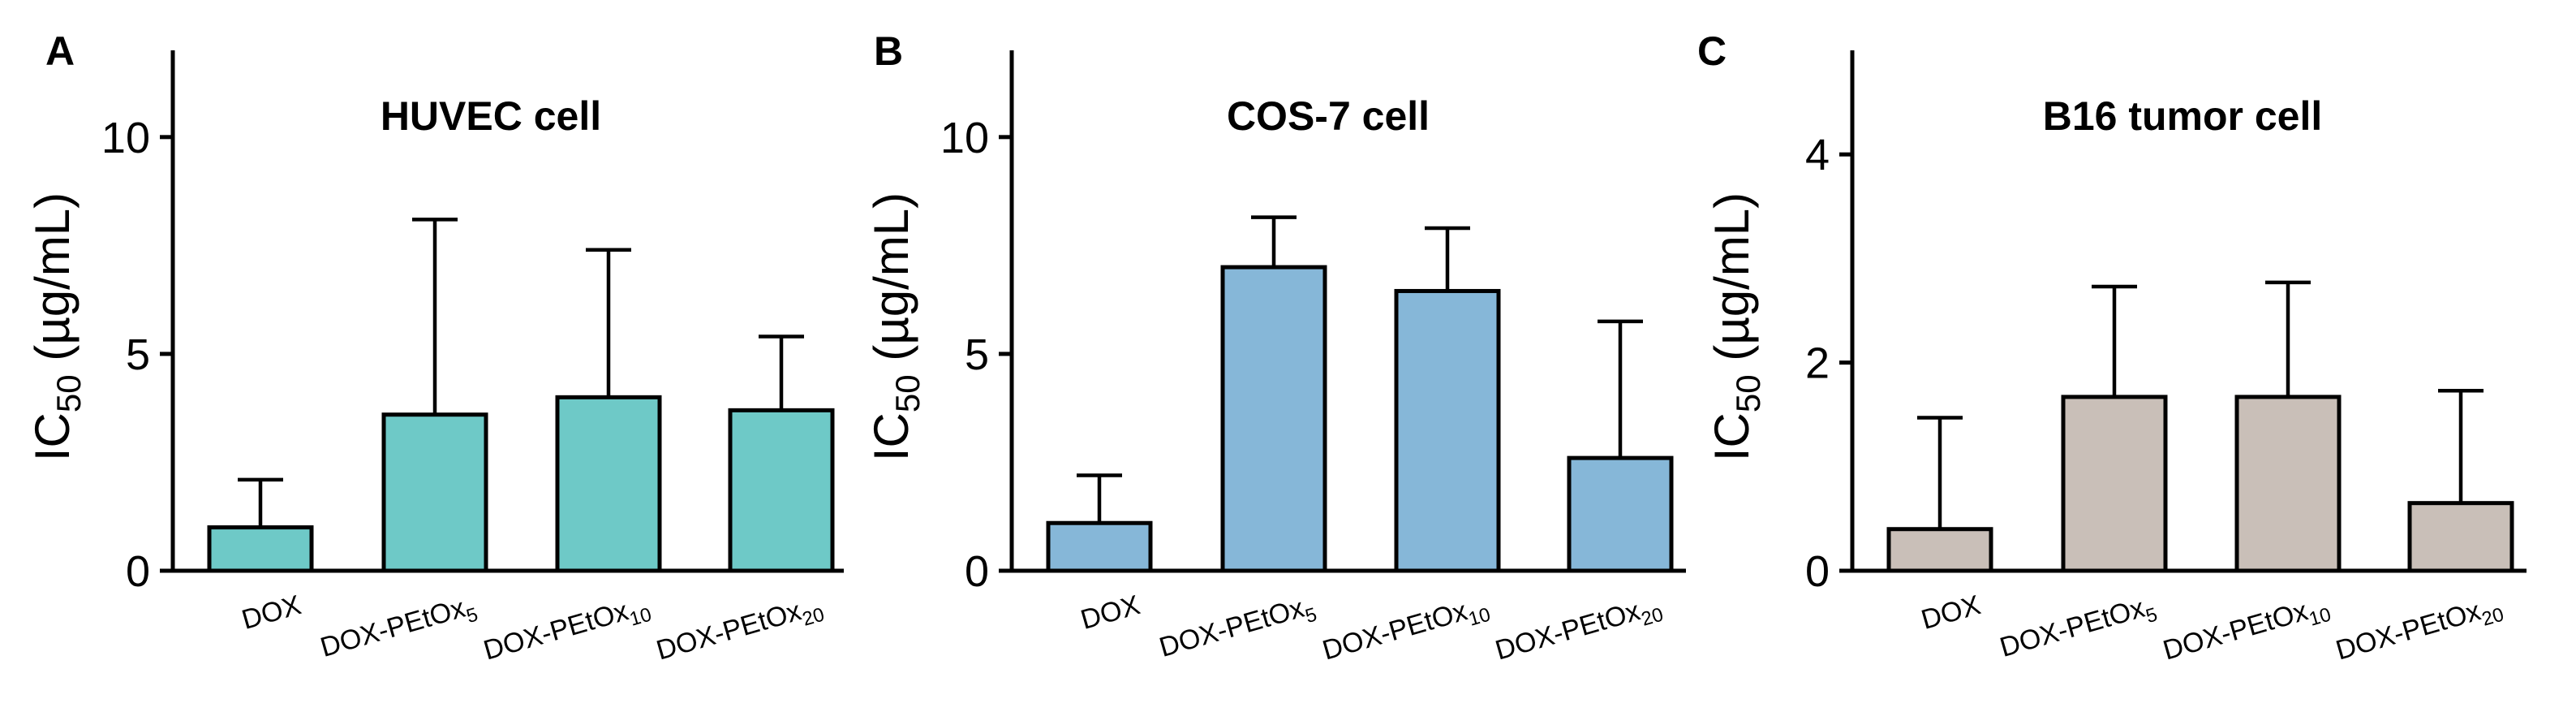 This screenshot has width=2576, height=712. I want to click on panel-label: B, so click(888, 51).